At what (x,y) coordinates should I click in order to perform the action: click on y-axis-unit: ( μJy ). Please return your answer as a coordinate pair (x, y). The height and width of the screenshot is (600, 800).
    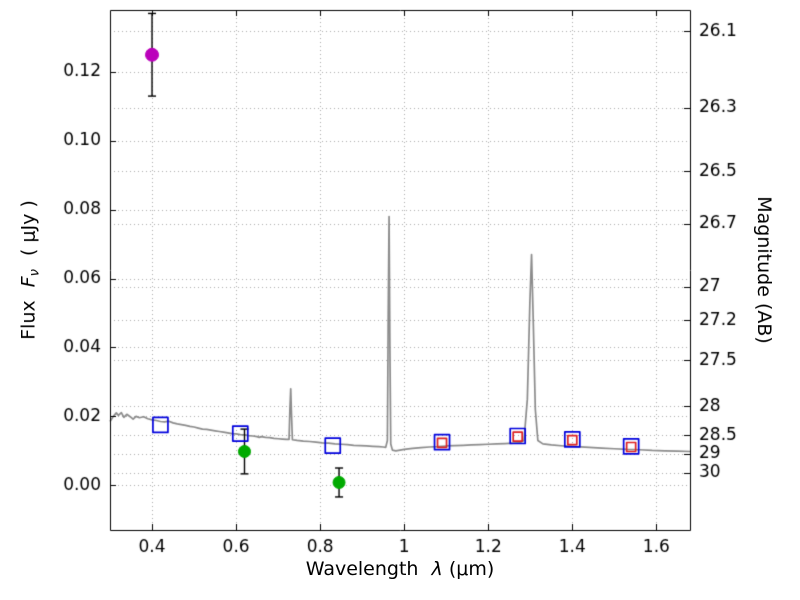
    Looking at the image, I should click on (28, 228).